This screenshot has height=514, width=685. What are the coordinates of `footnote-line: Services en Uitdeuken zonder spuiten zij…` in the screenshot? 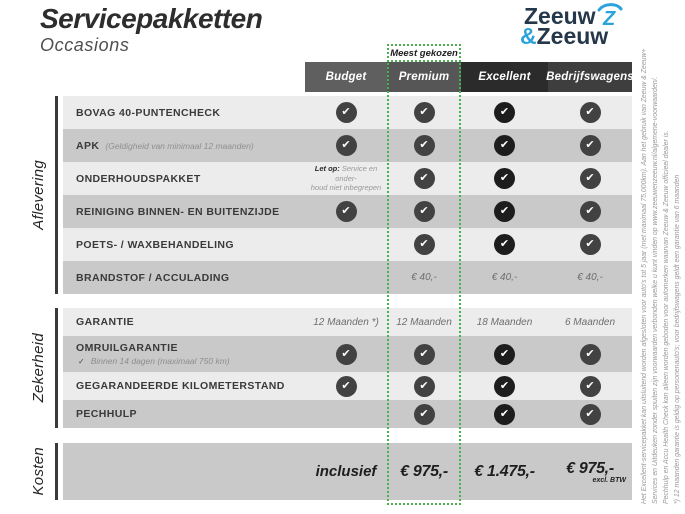 It's located at (655, 290).